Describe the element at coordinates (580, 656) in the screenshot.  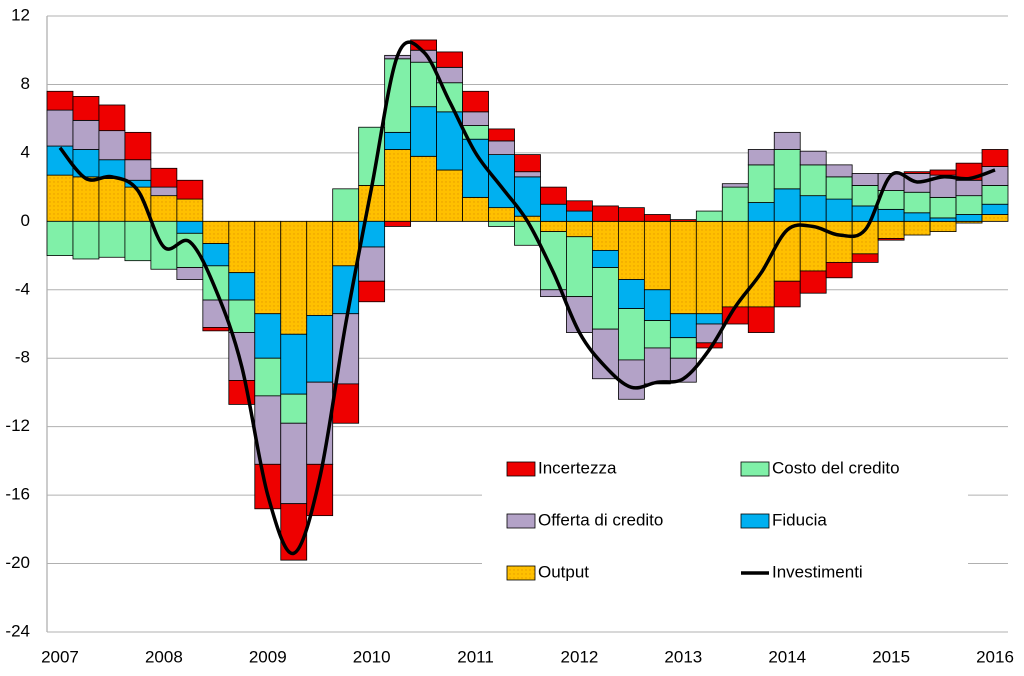
I see `x-tick-label: 2012` at that location.